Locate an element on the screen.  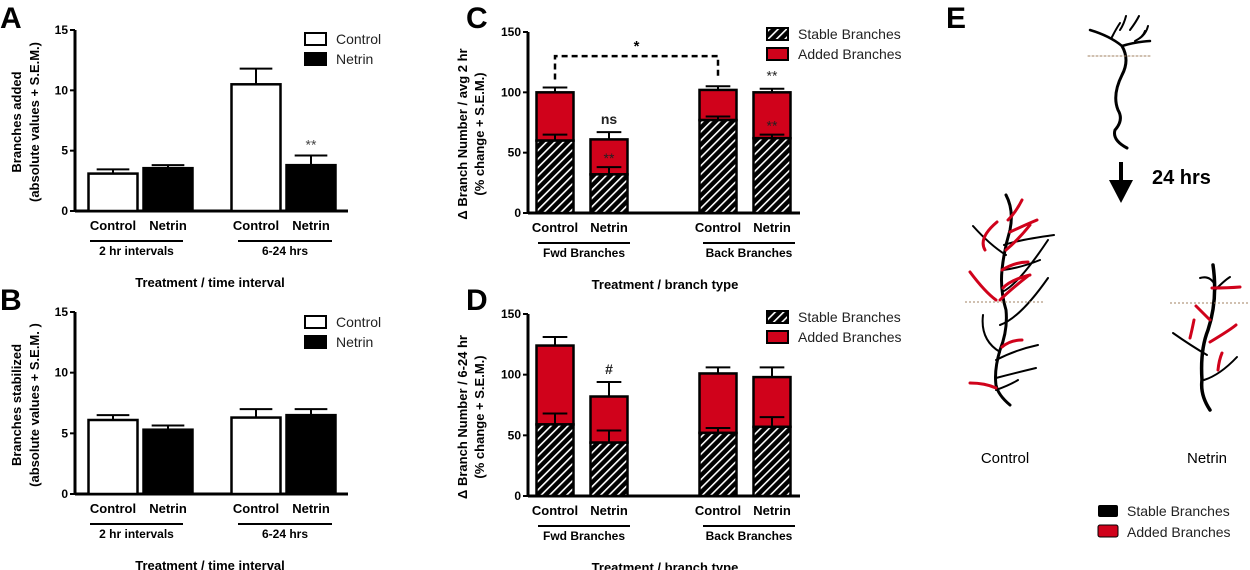
time-label: 24 hrs is located at coordinates (1181, 178).